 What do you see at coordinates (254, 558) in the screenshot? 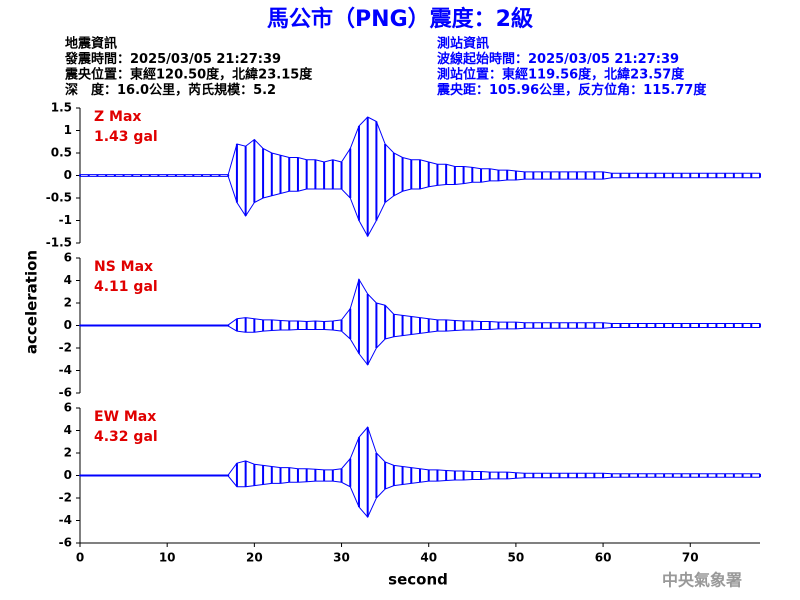
I see `x-tick-label: 20` at bounding box center [254, 558].